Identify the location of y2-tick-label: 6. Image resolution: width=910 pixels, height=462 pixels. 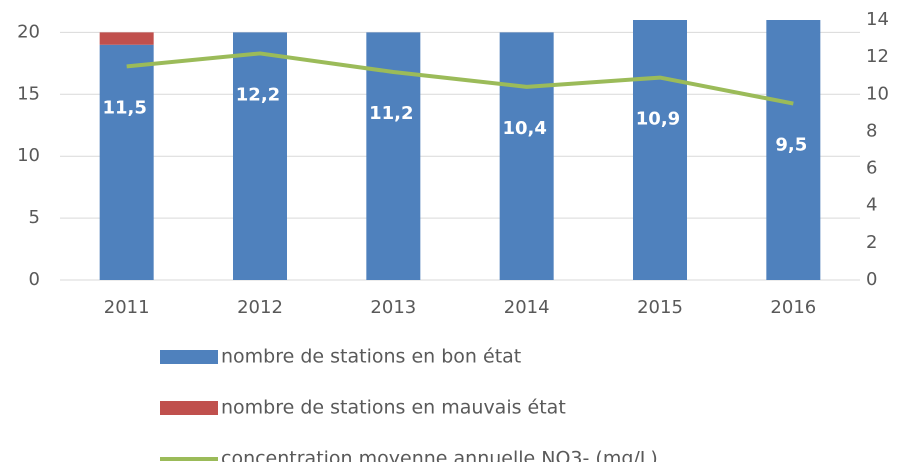
(871, 168).